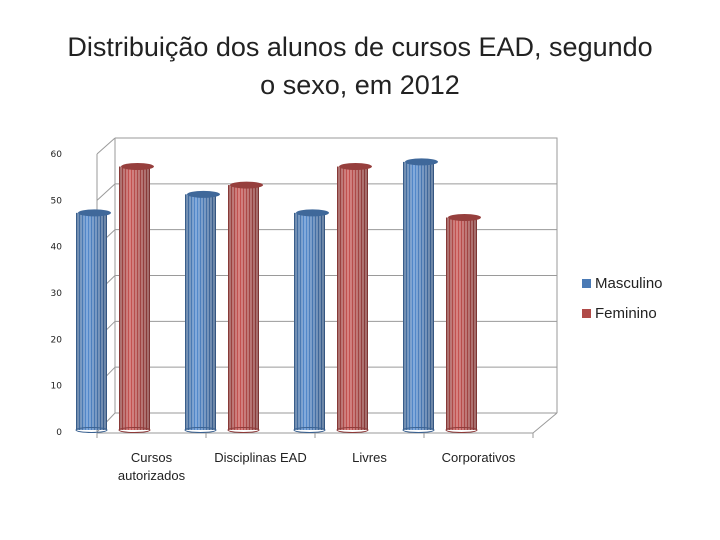  I want to click on legend-label: Masculino, so click(629, 283).